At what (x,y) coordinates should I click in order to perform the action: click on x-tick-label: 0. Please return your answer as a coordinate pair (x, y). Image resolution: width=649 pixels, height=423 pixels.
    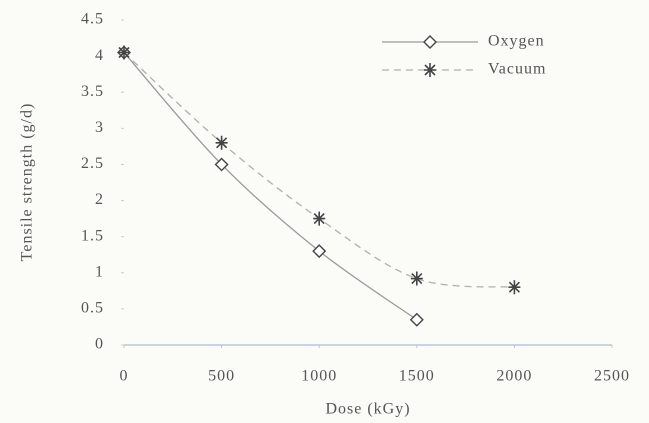
    Looking at the image, I should click on (124, 376).